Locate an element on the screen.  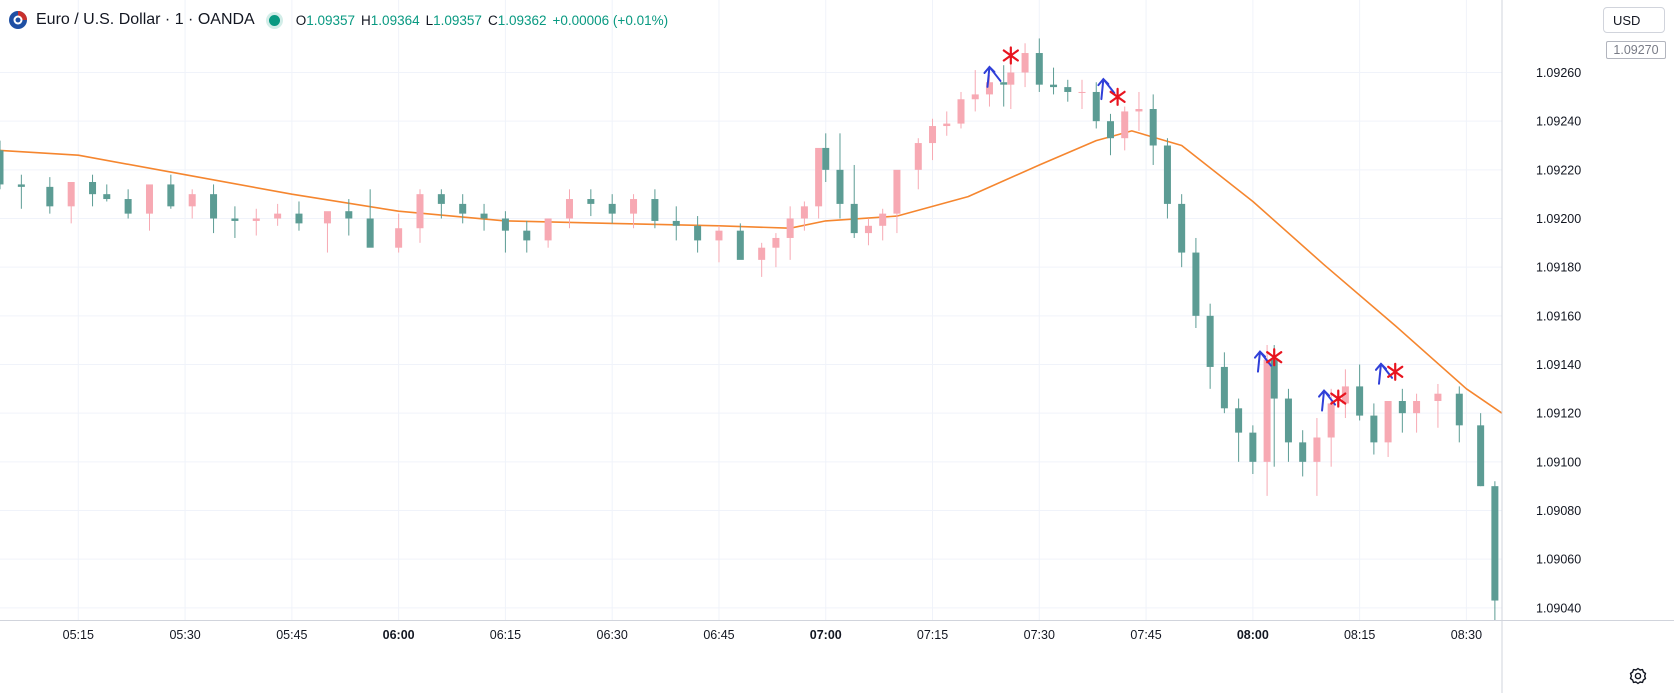
time-tick-label: 08:30 is located at coordinates (1466, 635).